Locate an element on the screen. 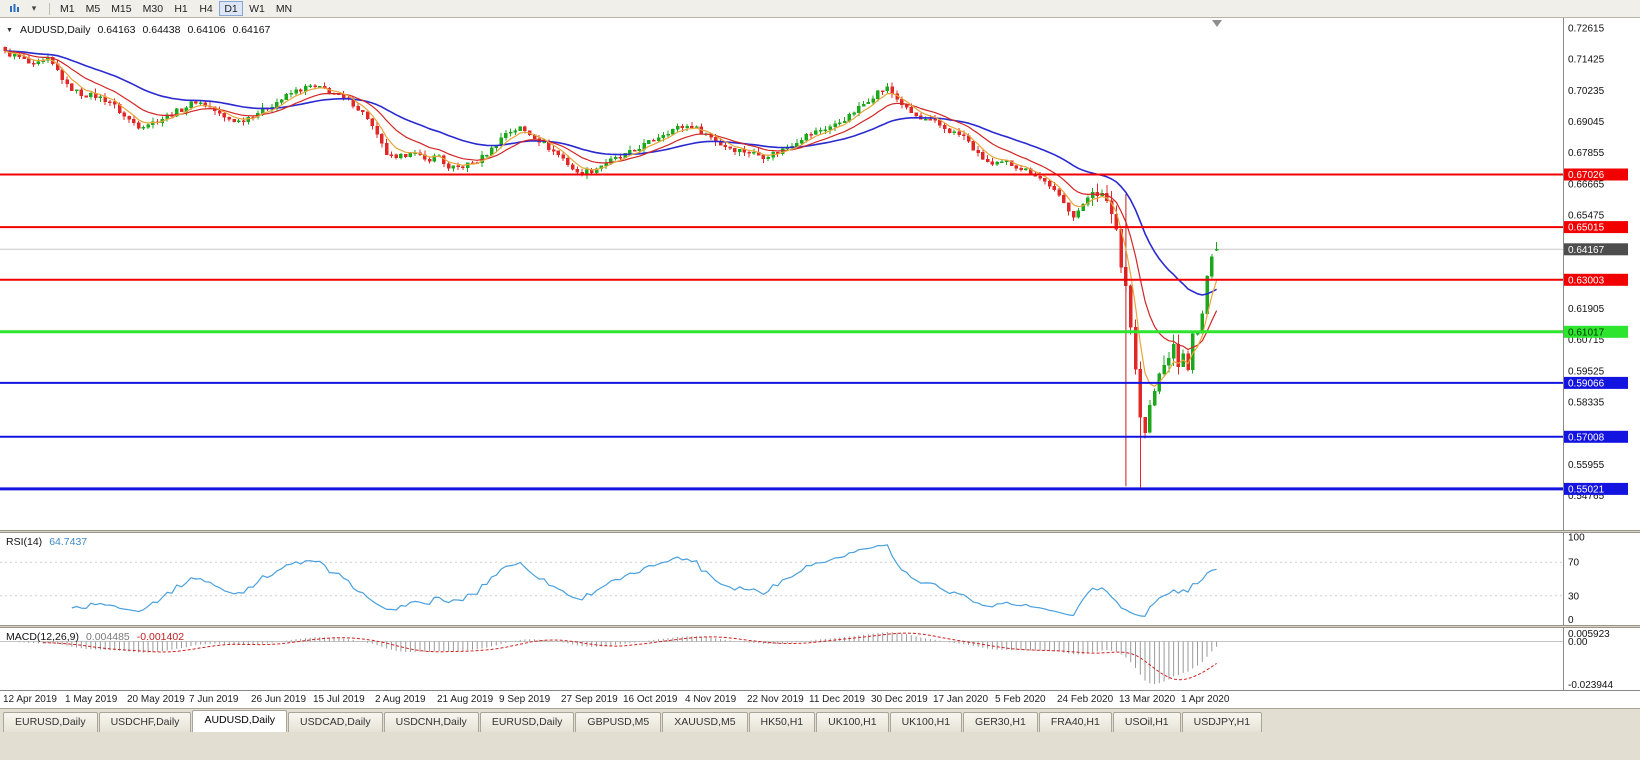 The height and width of the screenshot is (760, 1640). price-axis-drag-area is located at coordinates (1601, 274).